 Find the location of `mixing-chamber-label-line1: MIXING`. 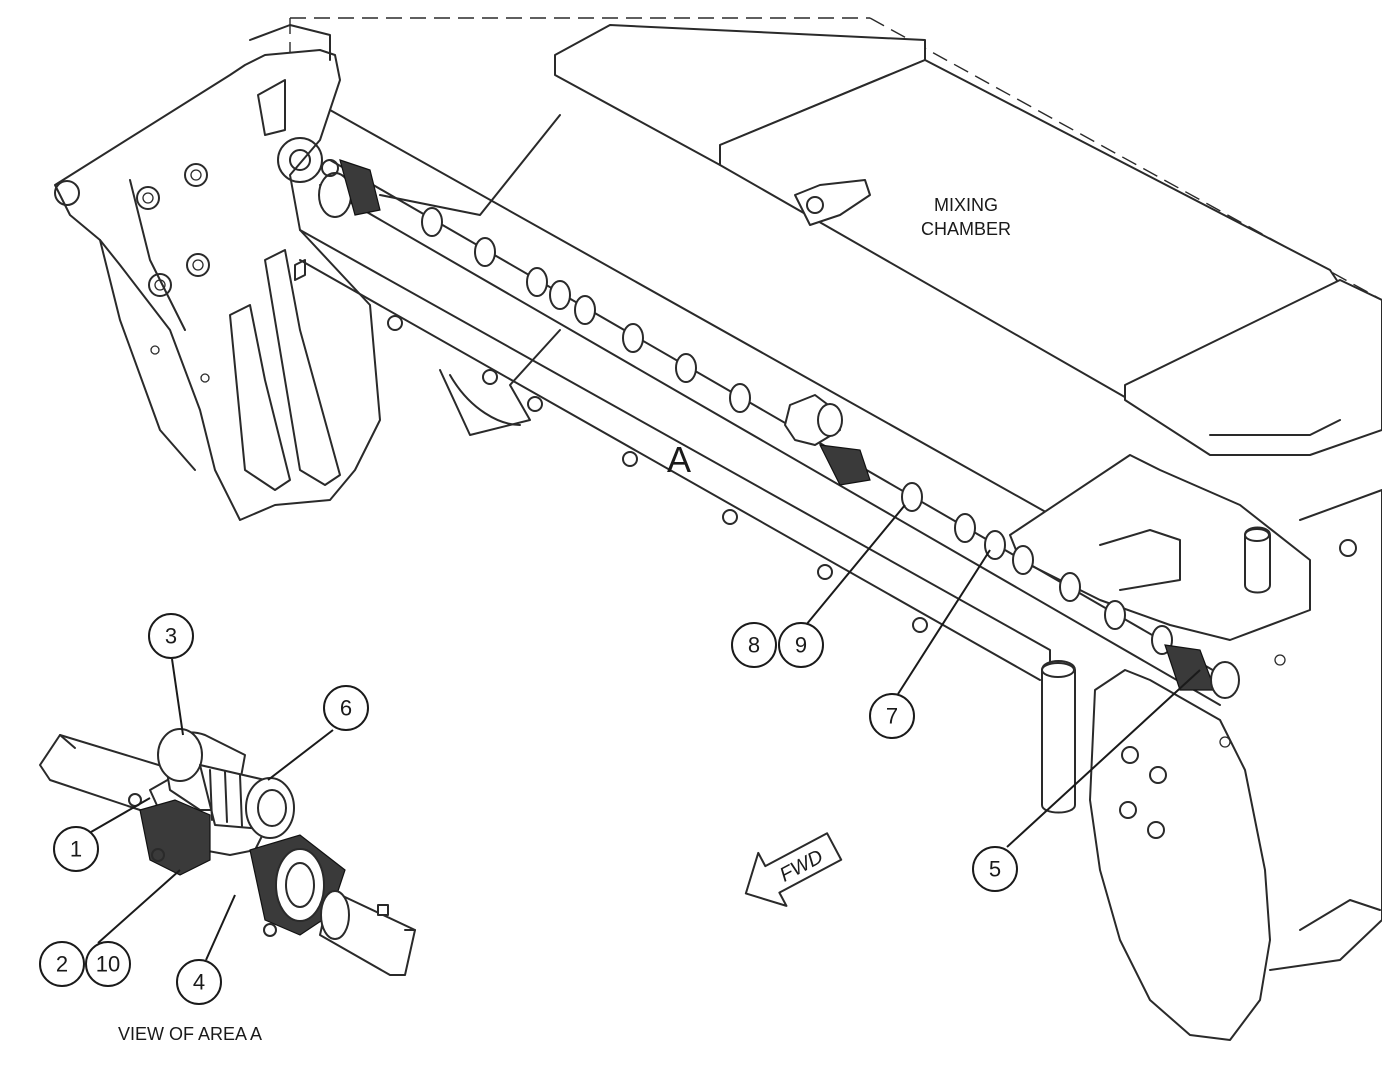

mixing-chamber-label-line1: MIXING is located at coordinates (966, 205).